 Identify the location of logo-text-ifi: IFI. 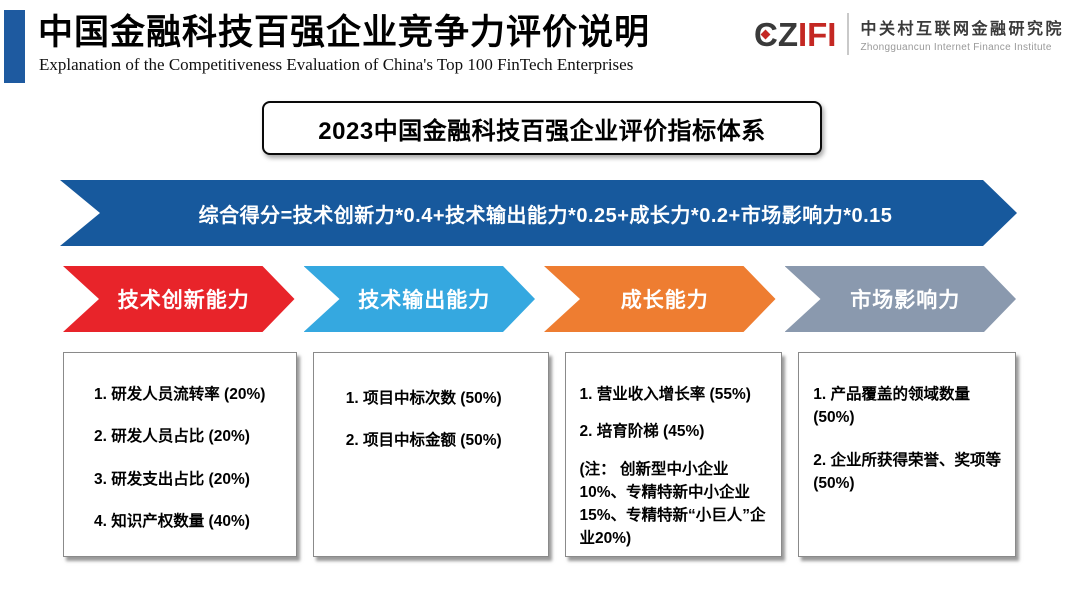
(817, 34).